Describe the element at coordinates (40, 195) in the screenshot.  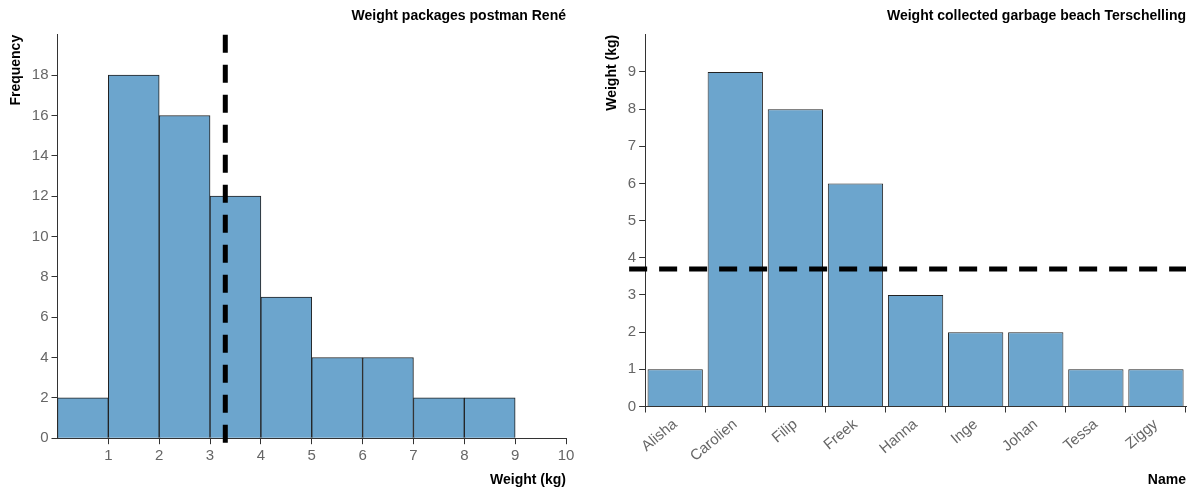
I see `y-tick-label: 12` at that location.